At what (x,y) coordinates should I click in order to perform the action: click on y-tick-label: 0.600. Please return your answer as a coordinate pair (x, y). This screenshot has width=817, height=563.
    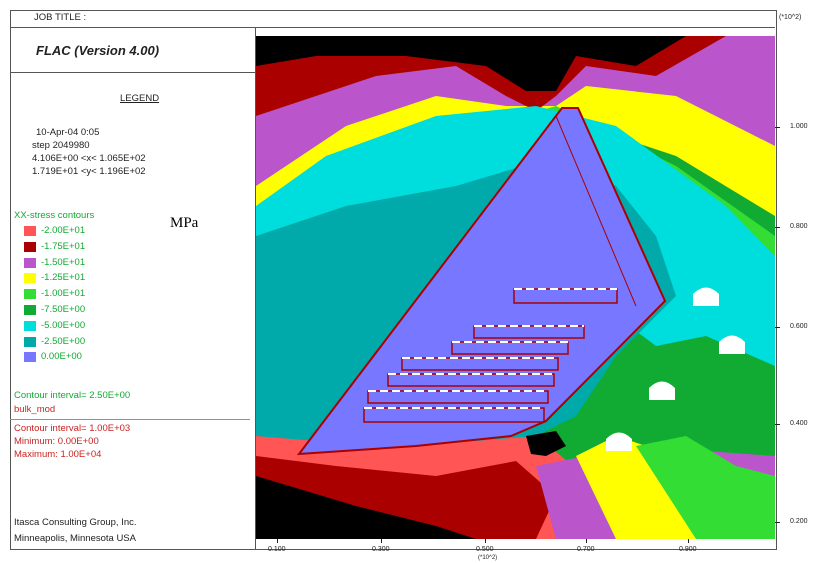
    Looking at the image, I should click on (799, 326).